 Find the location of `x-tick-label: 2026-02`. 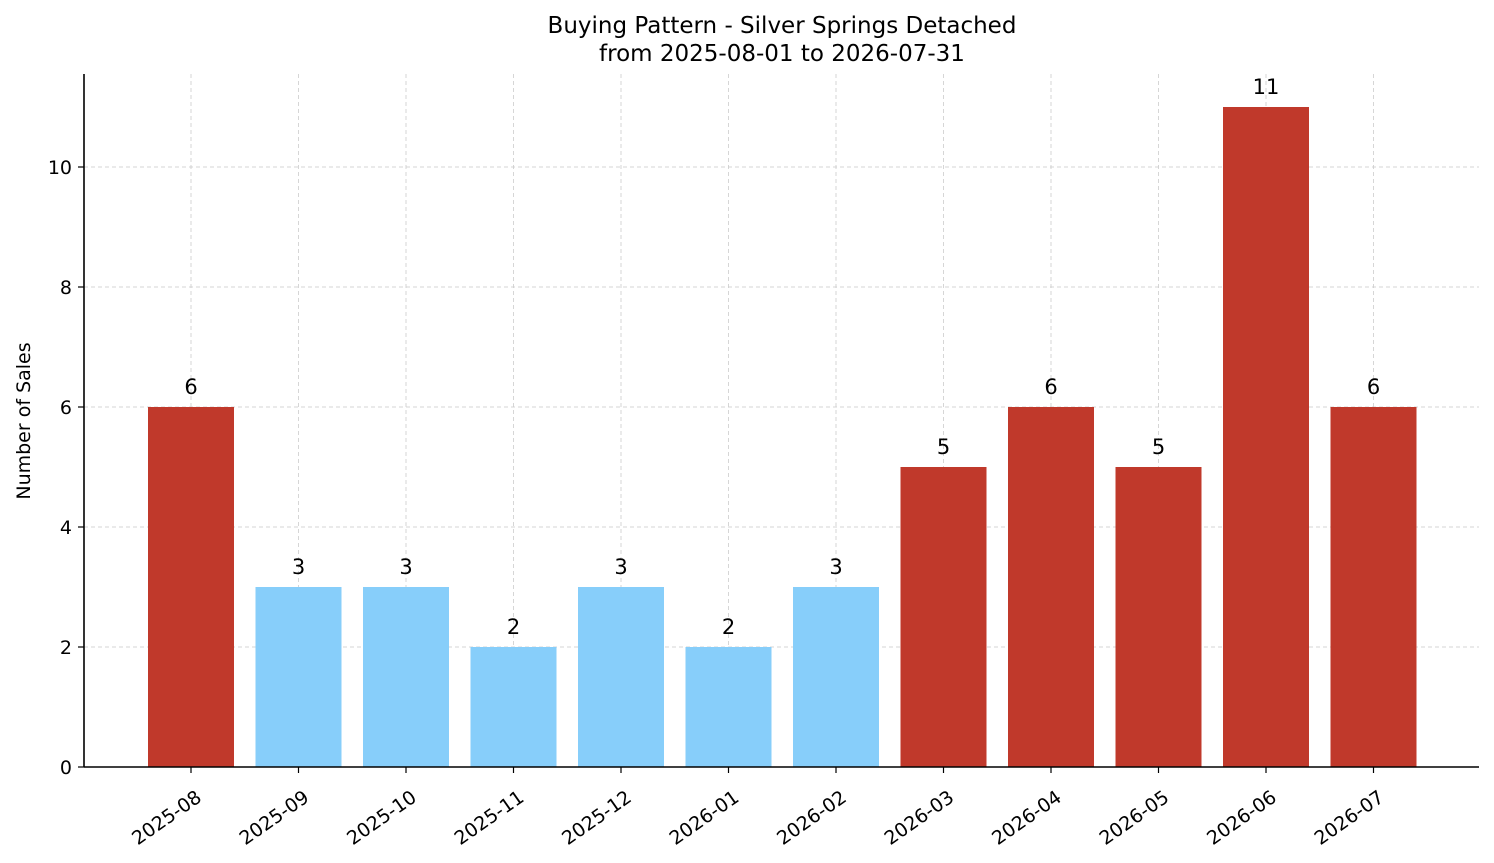

x-tick-label: 2026-02 is located at coordinates (812, 818).